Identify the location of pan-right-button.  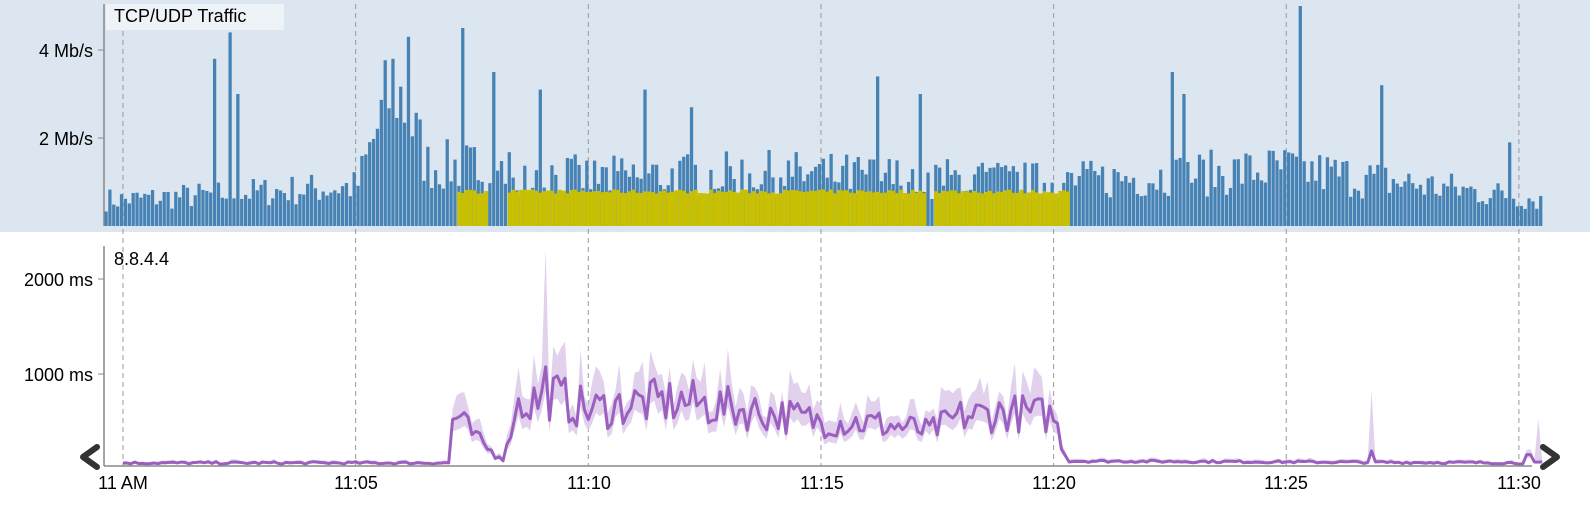
(1549, 457).